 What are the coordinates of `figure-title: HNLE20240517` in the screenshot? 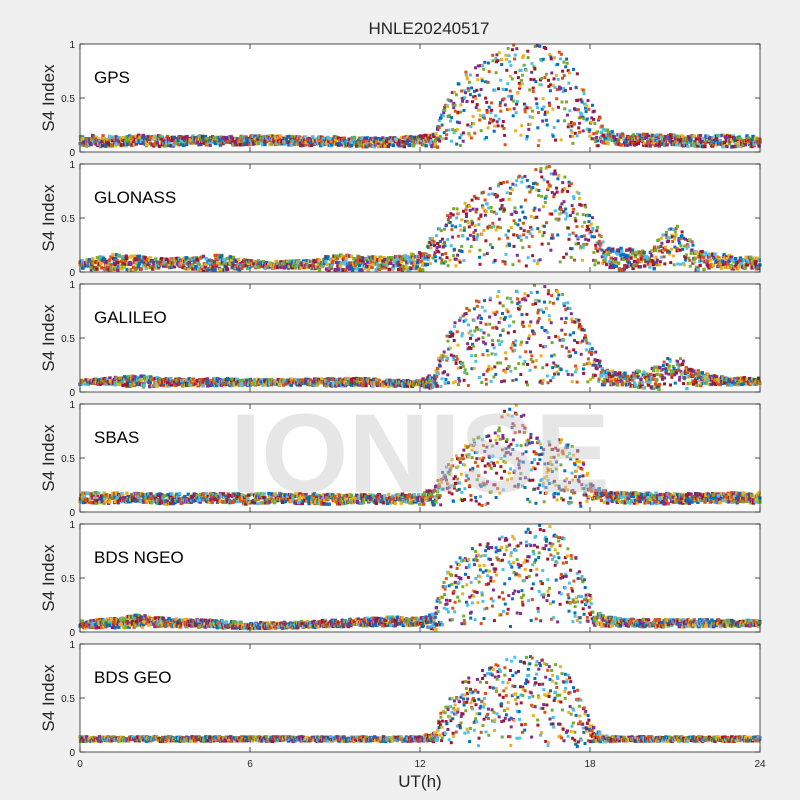 It's located at (429, 28).